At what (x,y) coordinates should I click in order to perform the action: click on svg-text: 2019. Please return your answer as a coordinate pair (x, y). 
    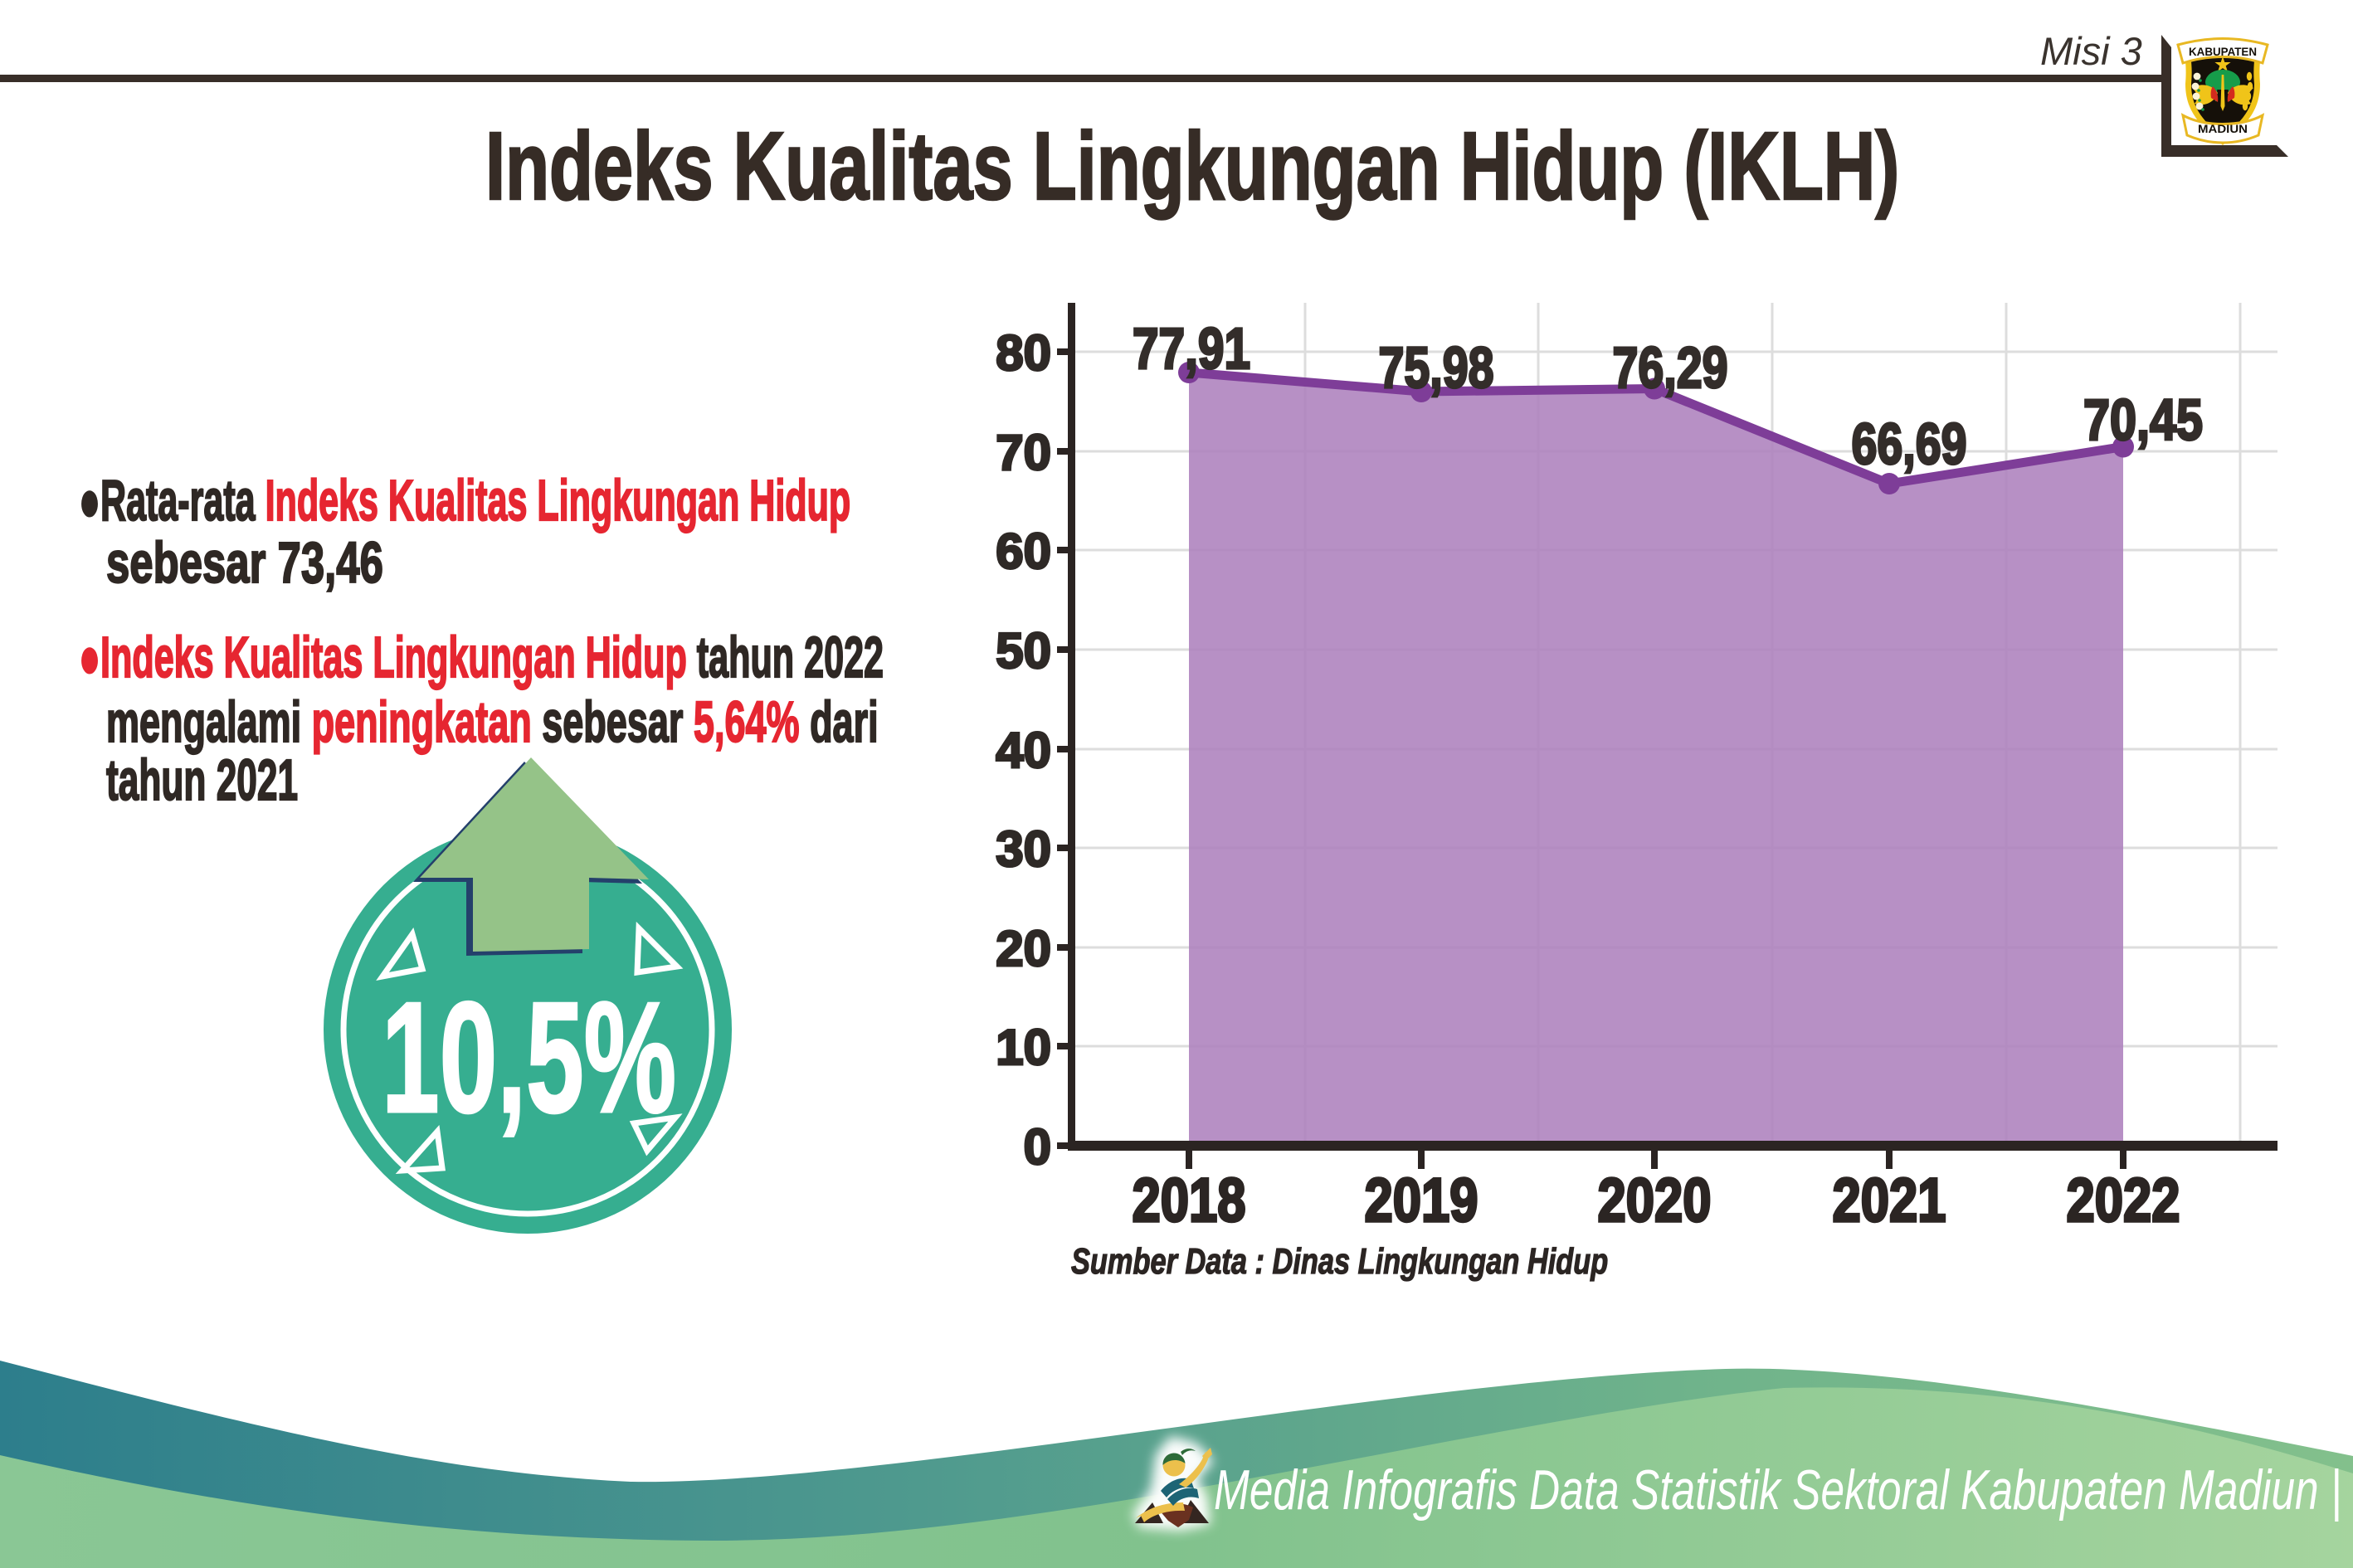
    Looking at the image, I should click on (1422, 1200).